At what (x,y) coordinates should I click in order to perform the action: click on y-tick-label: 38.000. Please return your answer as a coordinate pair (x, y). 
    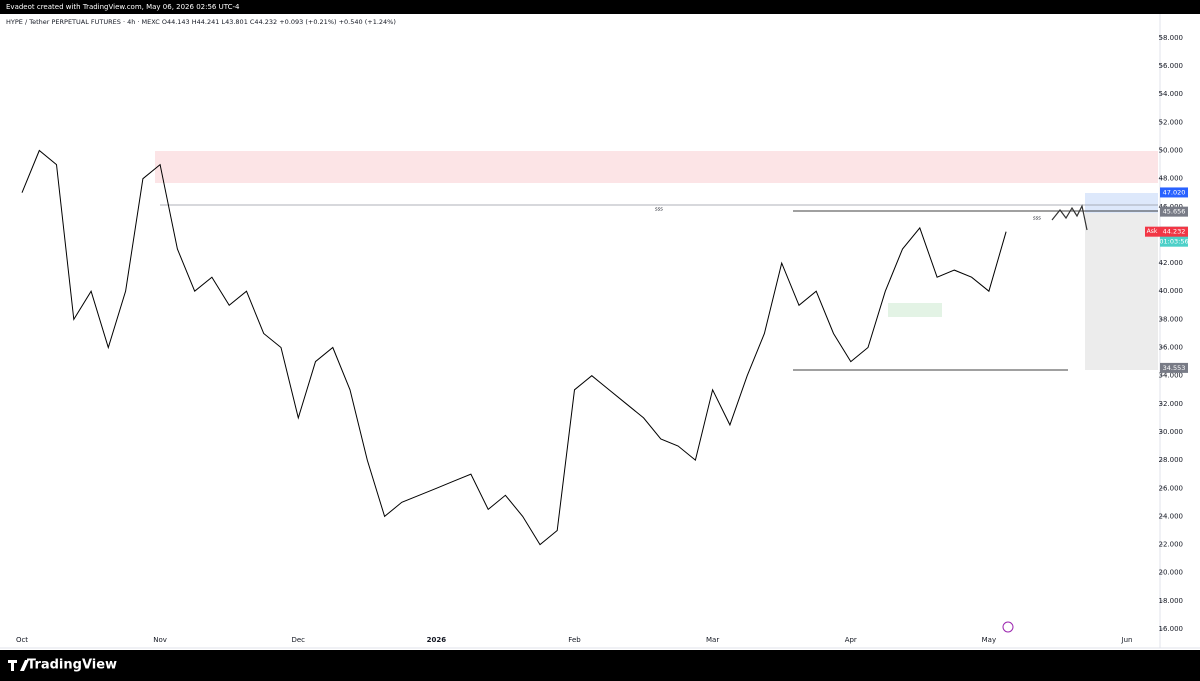
    Looking at the image, I should click on (1171, 319).